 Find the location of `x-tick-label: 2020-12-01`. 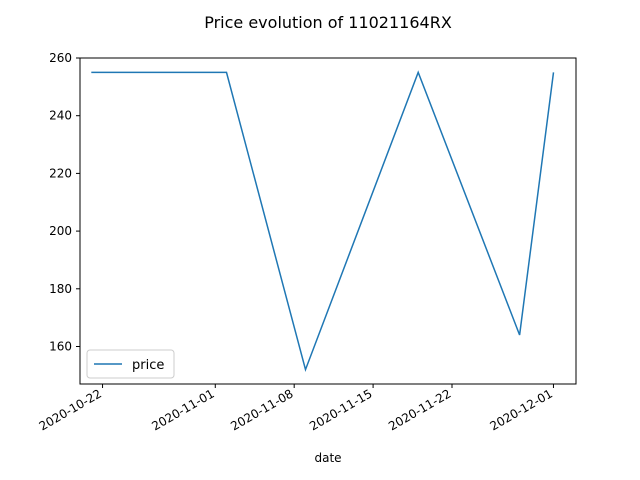

x-tick-label: 2020-12-01 is located at coordinates (521, 409).